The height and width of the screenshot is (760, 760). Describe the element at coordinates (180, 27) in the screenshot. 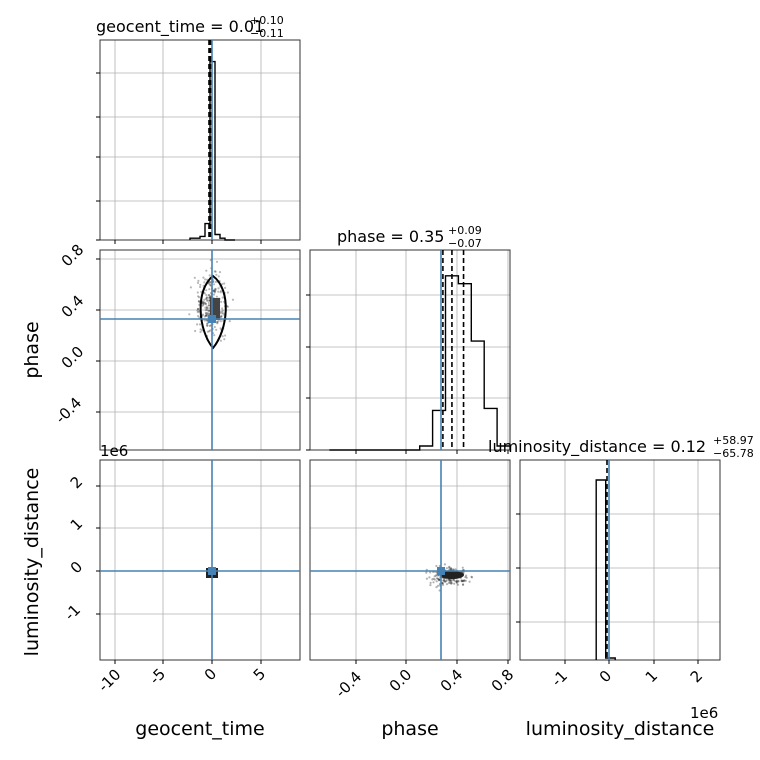

I see `title-geocent-time: geocent_time = 0.01` at that location.